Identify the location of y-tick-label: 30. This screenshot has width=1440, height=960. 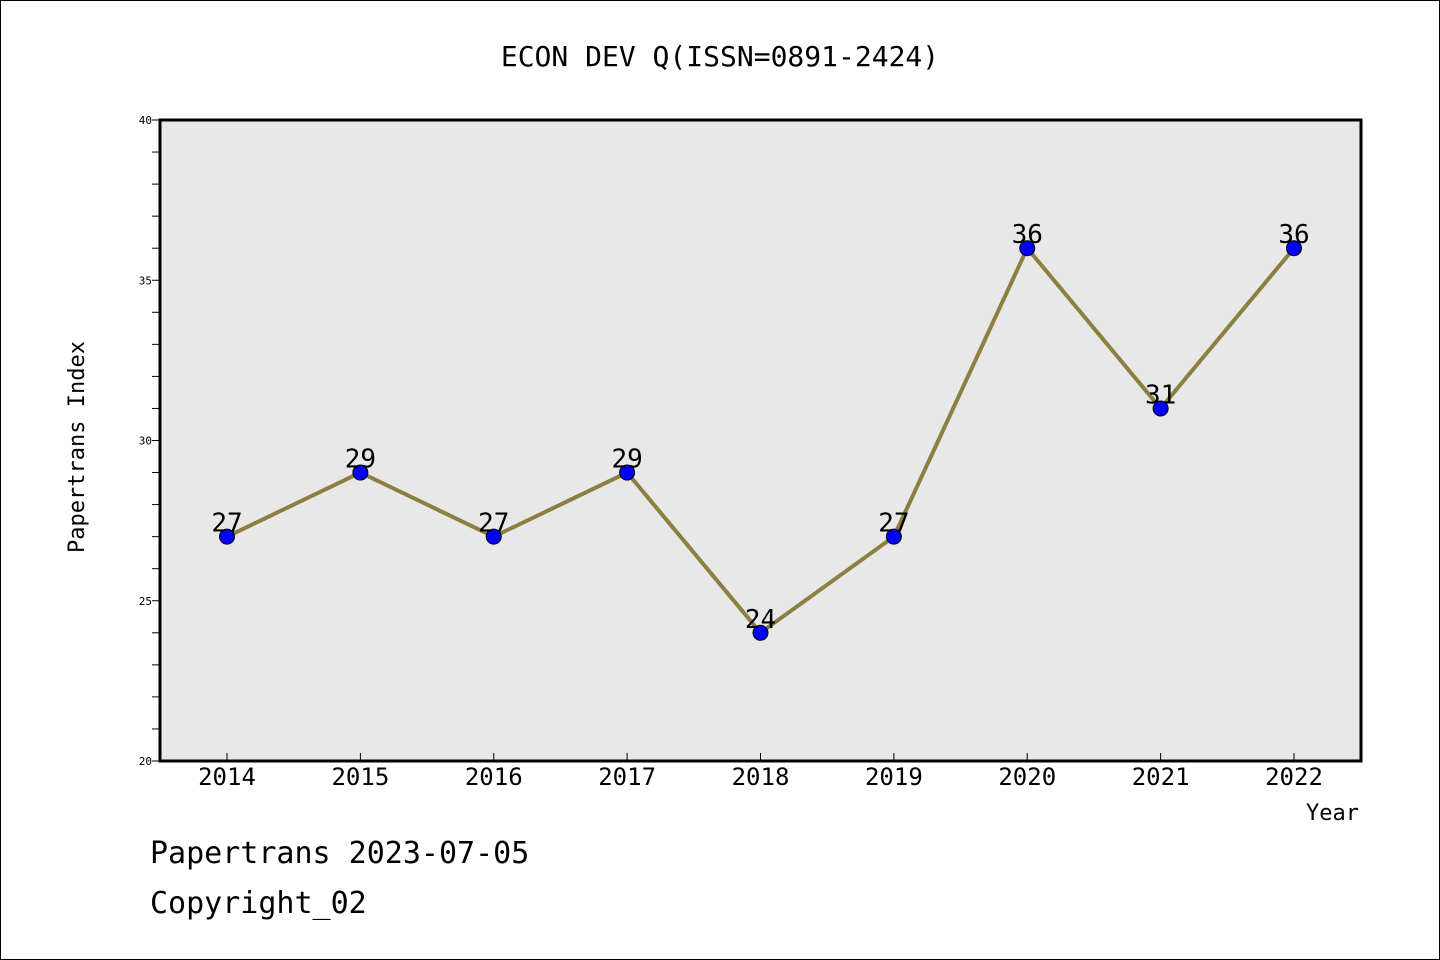
(145, 441).